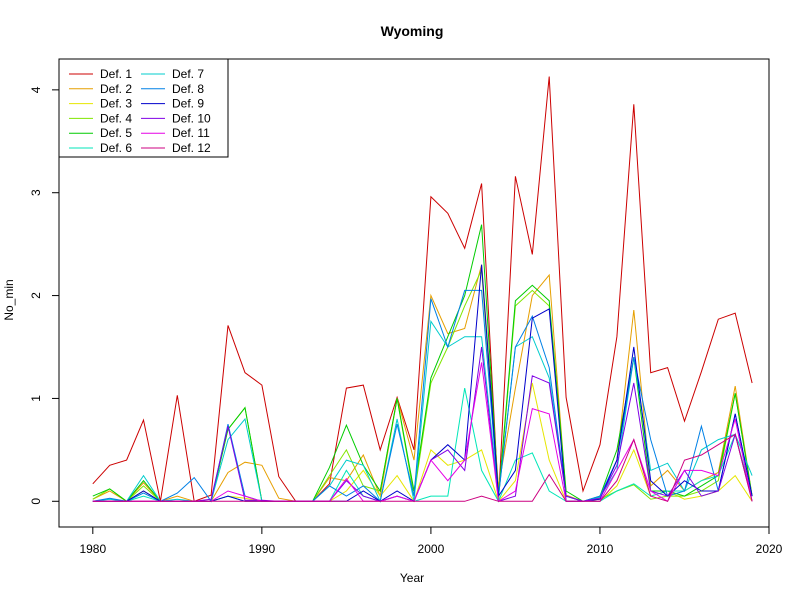  I want to click on legend-label: Def. 8, so click(188, 89).